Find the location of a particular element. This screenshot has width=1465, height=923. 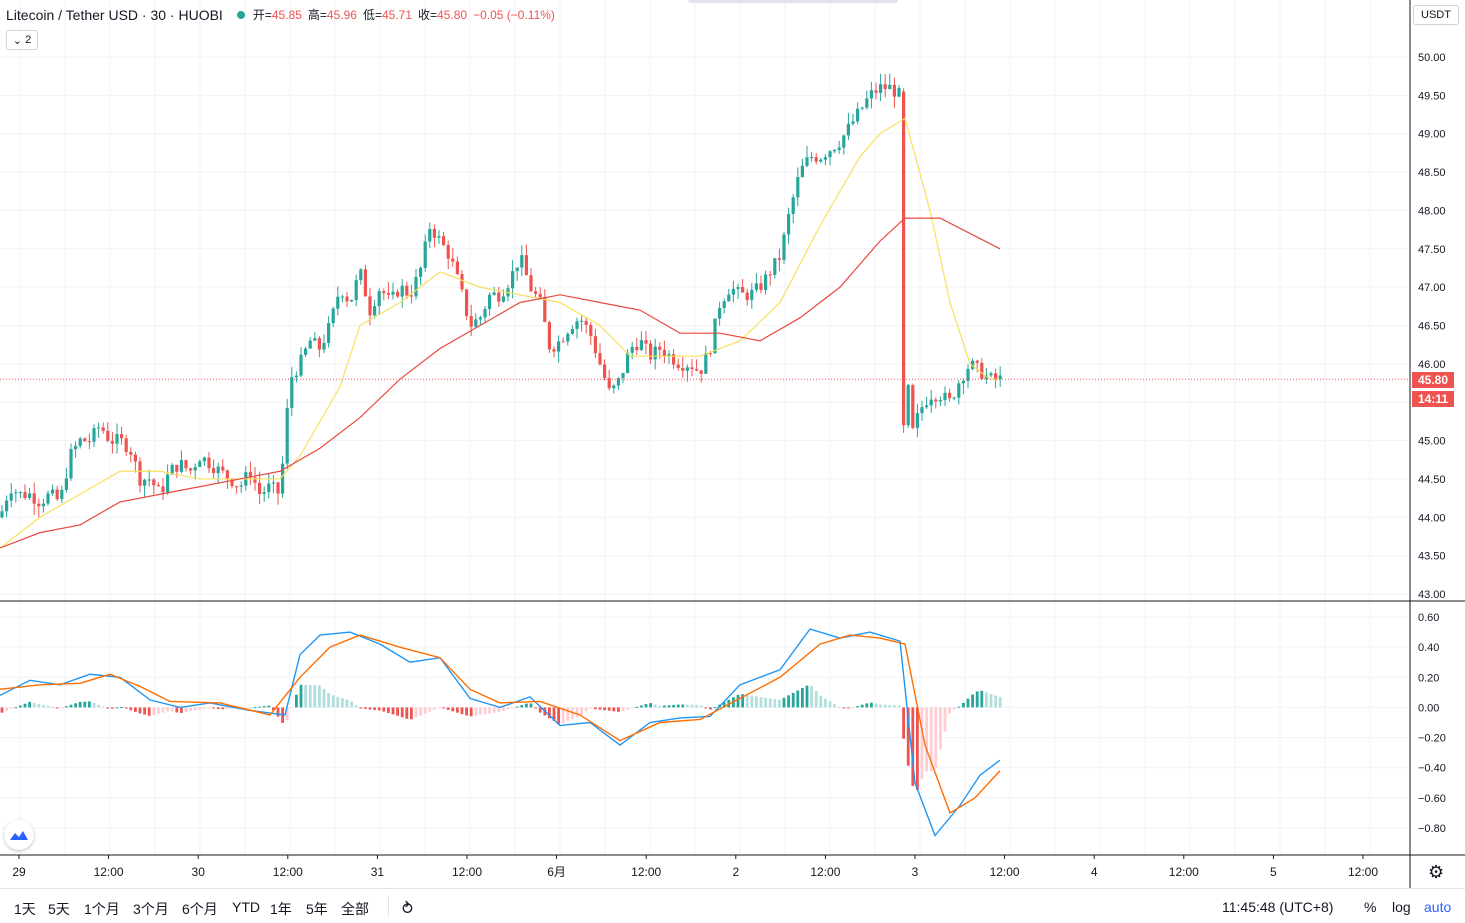

currency-label: USDT is located at coordinates (1436, 15).